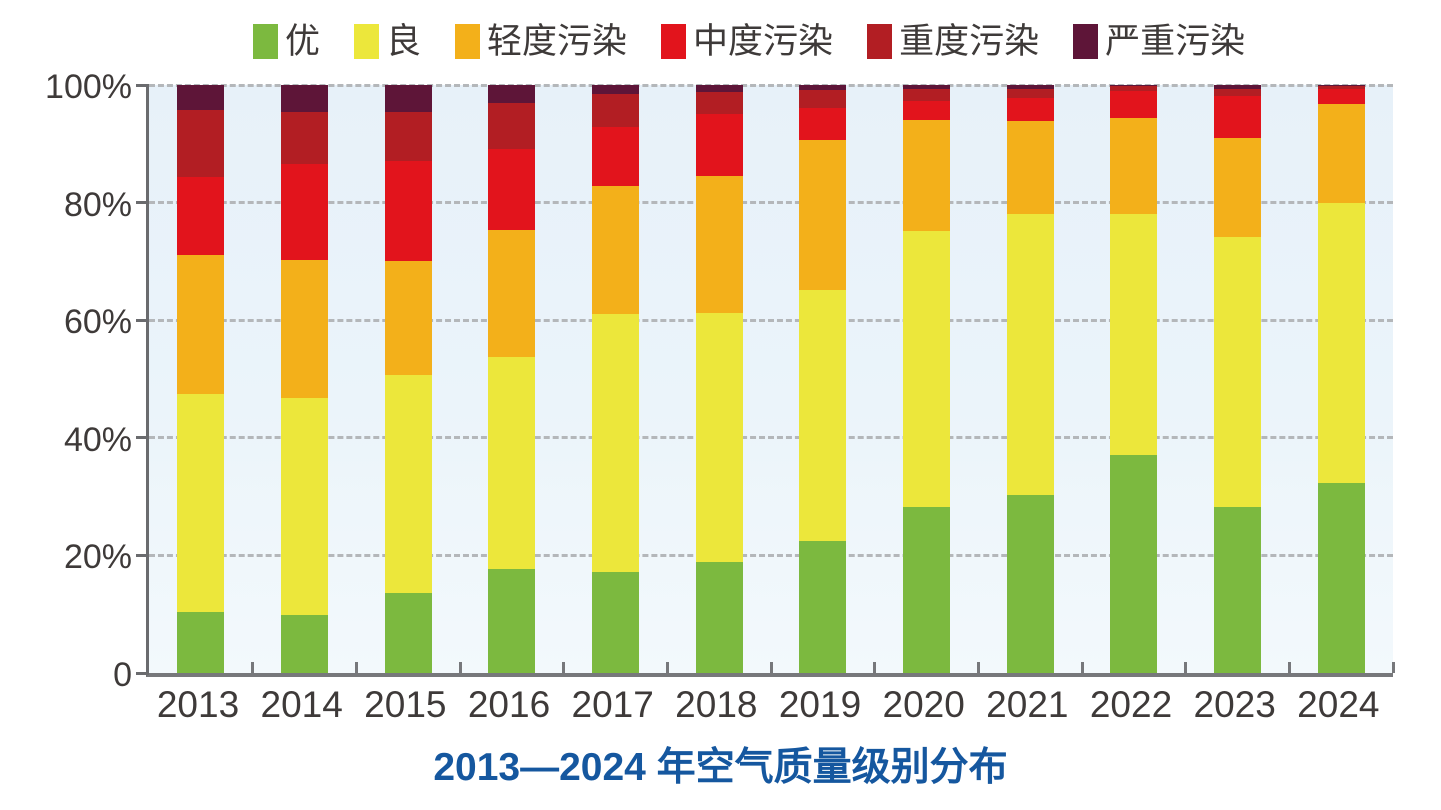  I want to click on legend-item-严重污染: 严重污染, so click(1159, 41).